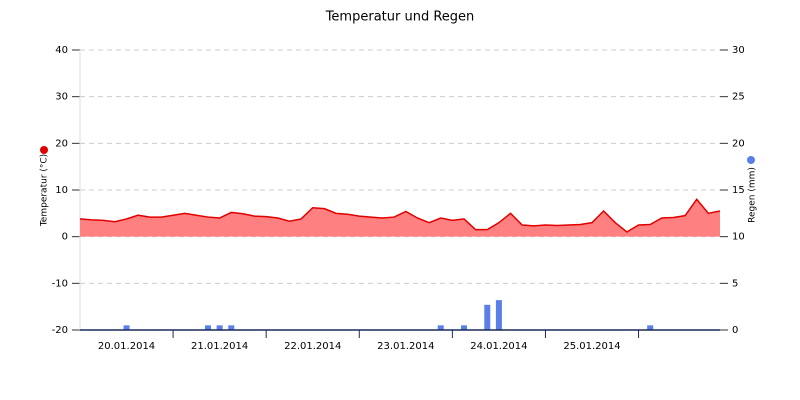 The width and height of the screenshot is (800, 400). What do you see at coordinates (45, 190) in the screenshot?
I see `y-axis-label: Temperatur (°C)` at bounding box center [45, 190].